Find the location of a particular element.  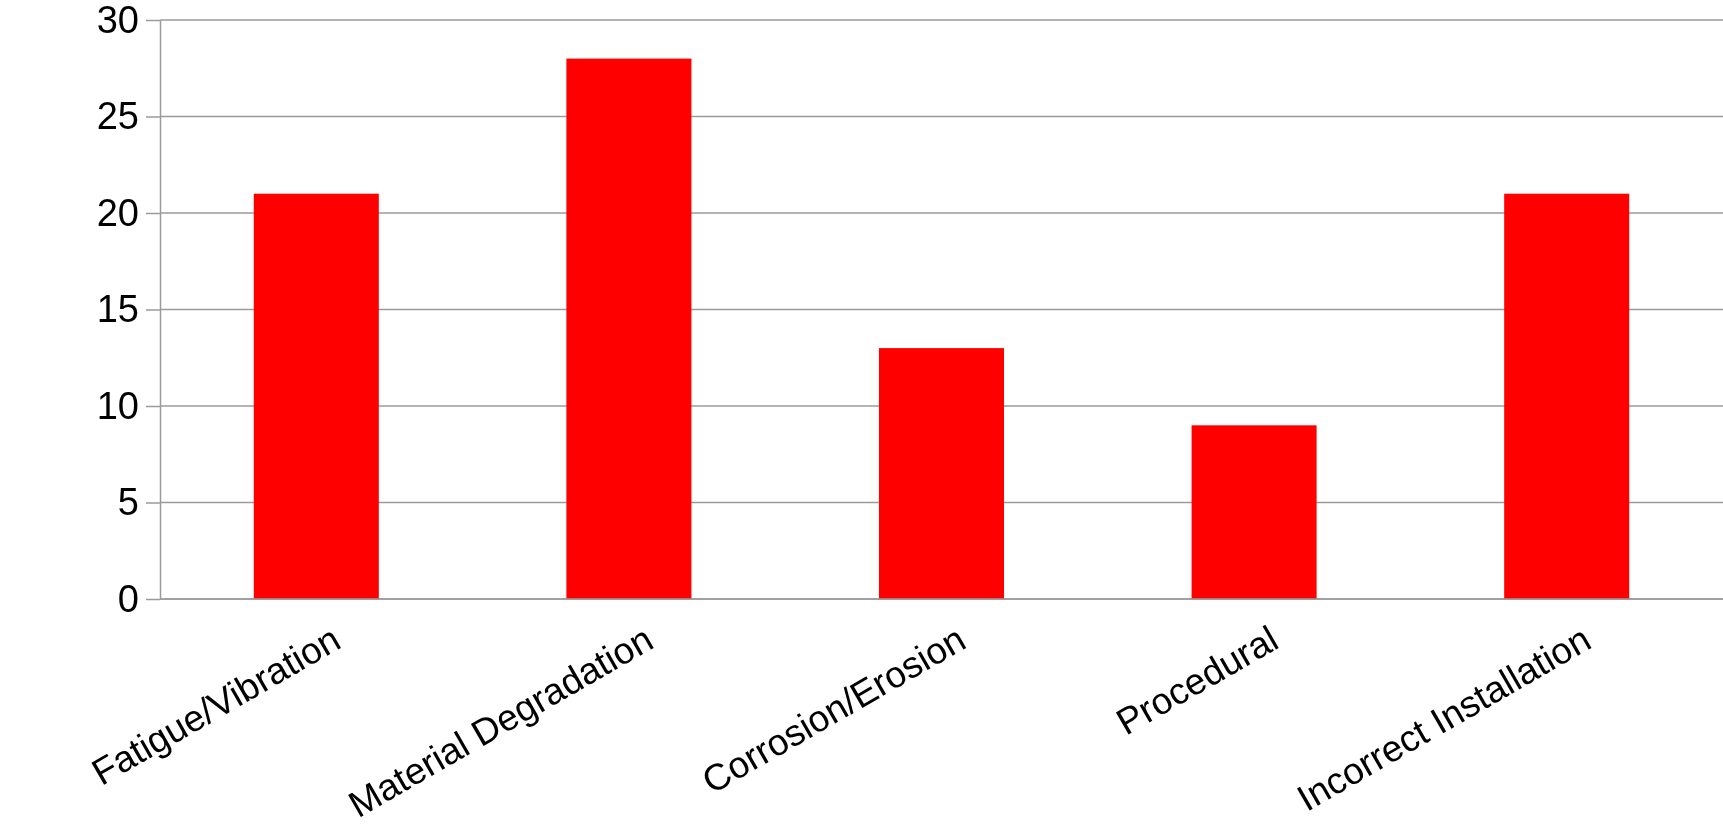

y-tick-label: 15 is located at coordinates (117, 309).